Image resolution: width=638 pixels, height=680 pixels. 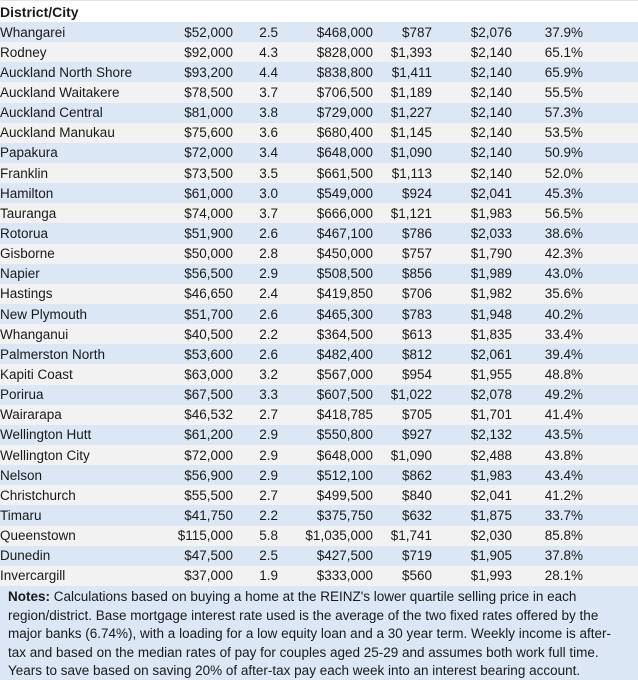 What do you see at coordinates (472, 394) in the screenshot?
I see `weekly-income-cell: $2,078` at bounding box center [472, 394].